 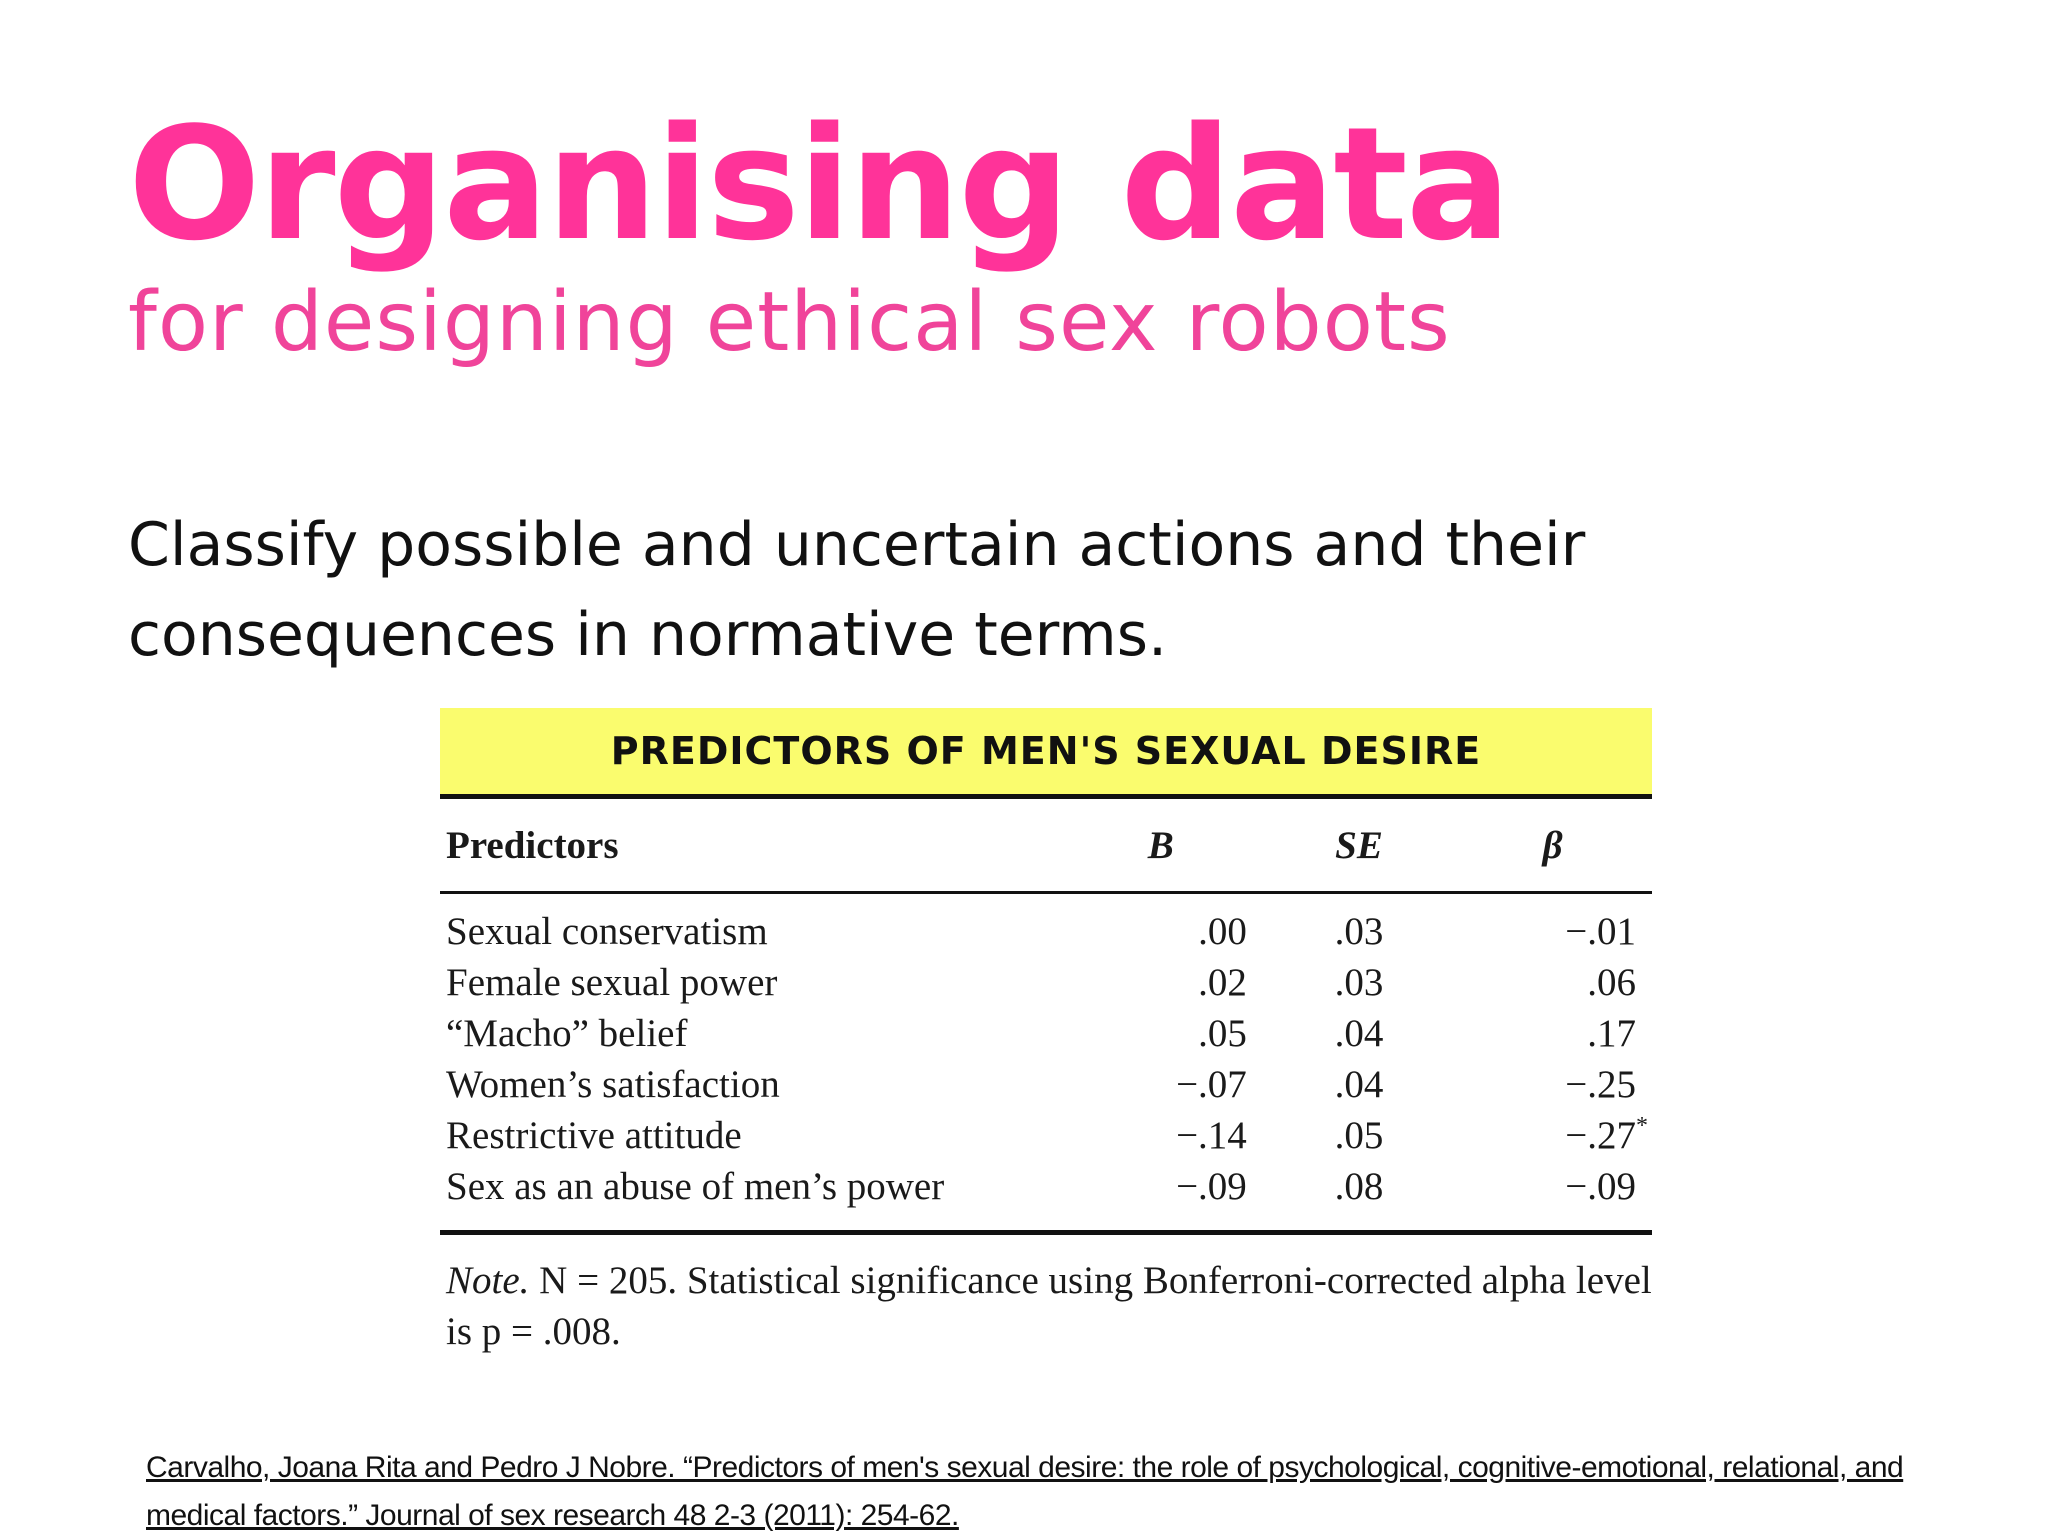 I want to click on table-row: Sexual conservatism .00 .03 −.01, so click(x=1046, y=925).